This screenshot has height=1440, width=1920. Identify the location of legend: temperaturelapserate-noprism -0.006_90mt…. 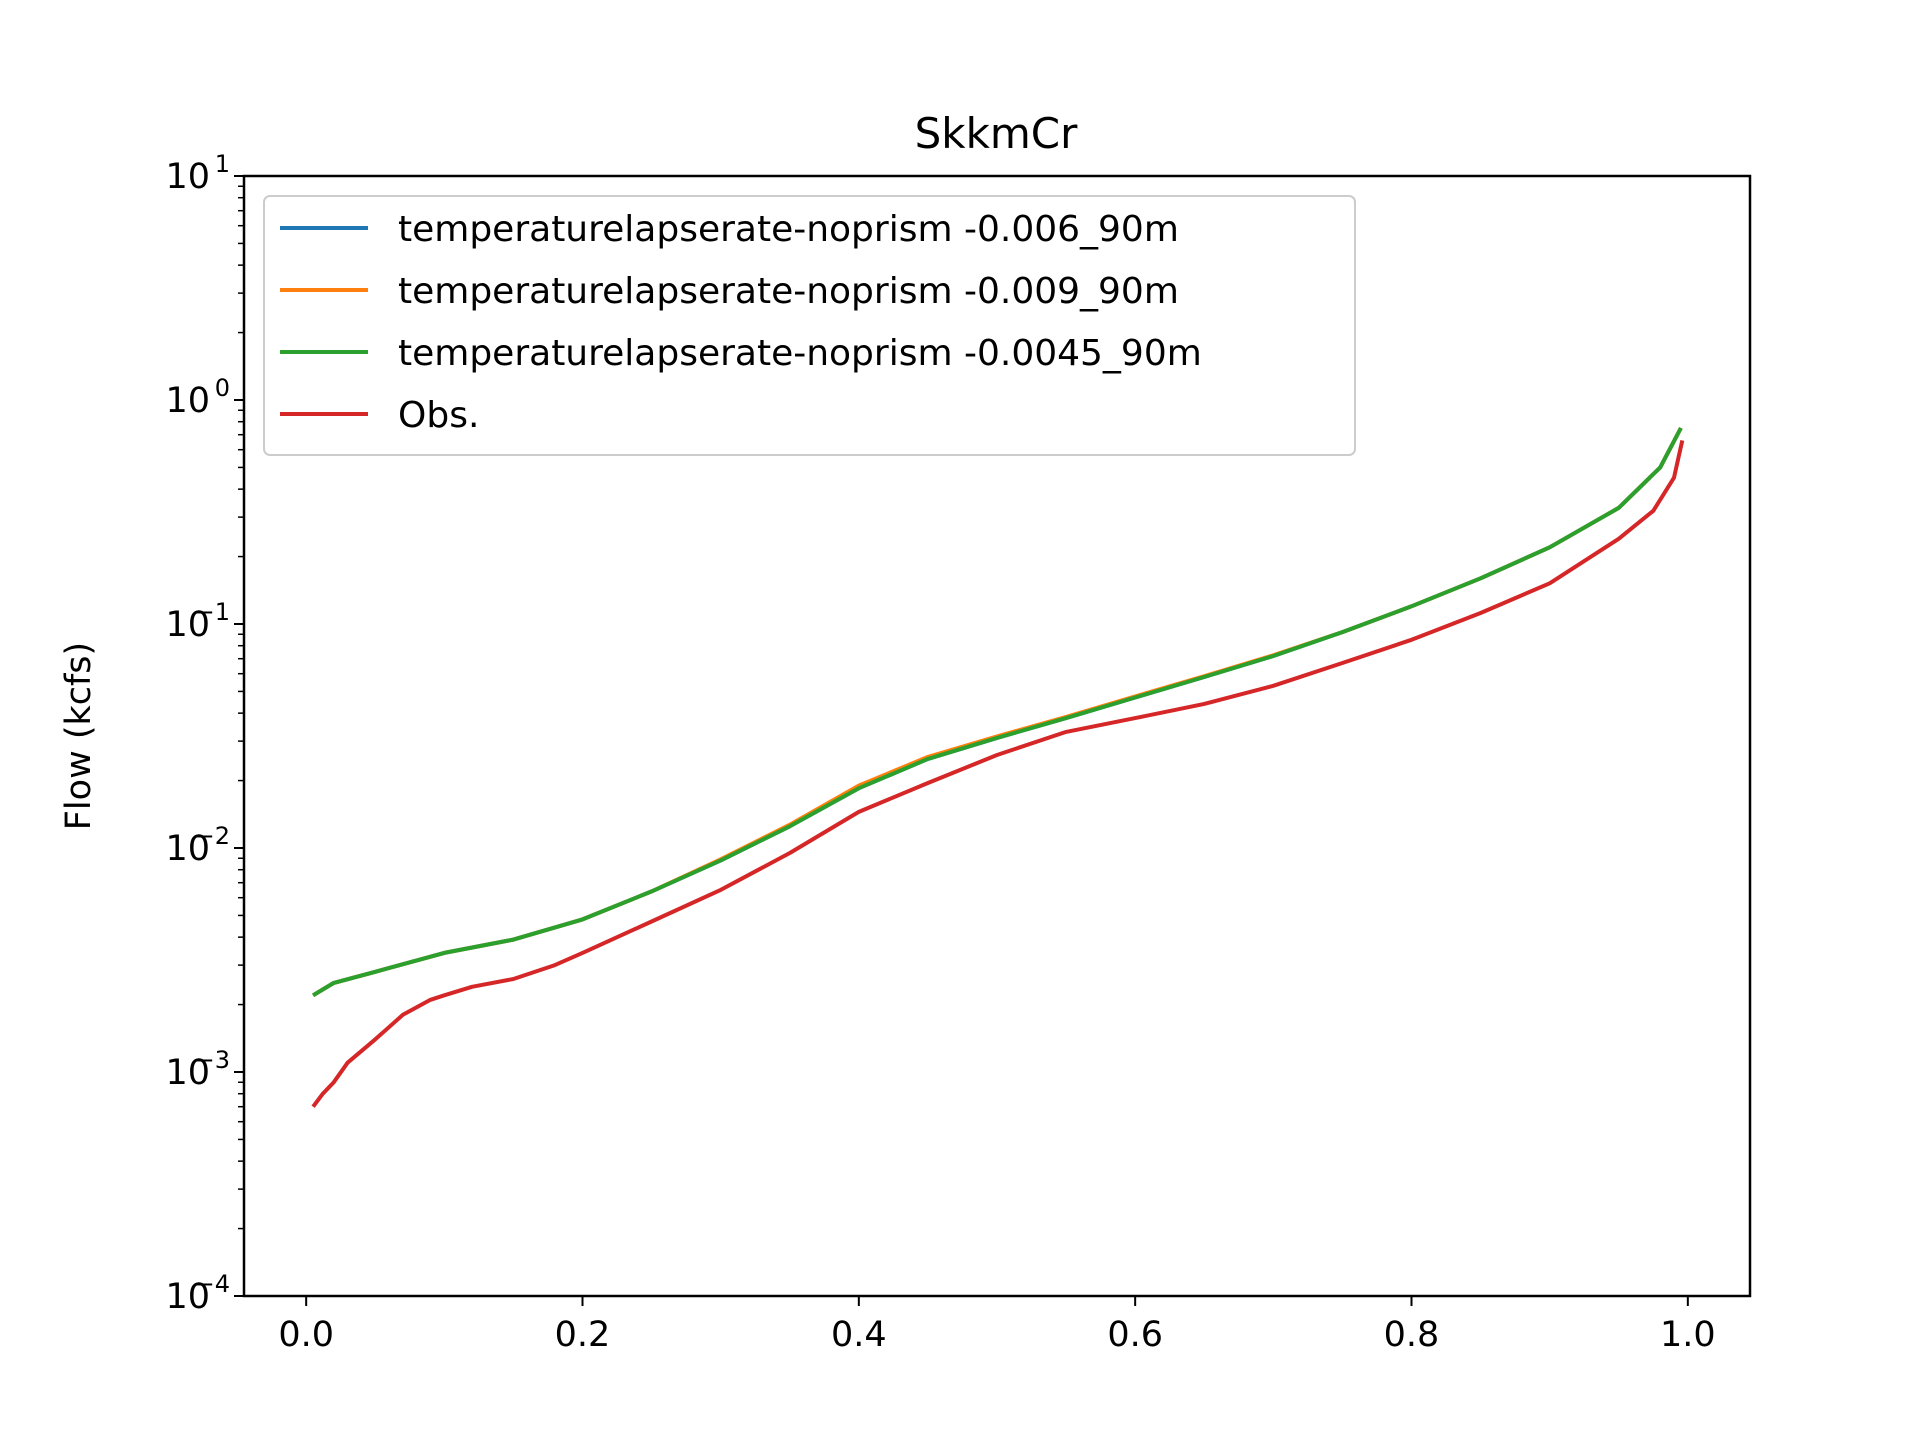
(809, 325).